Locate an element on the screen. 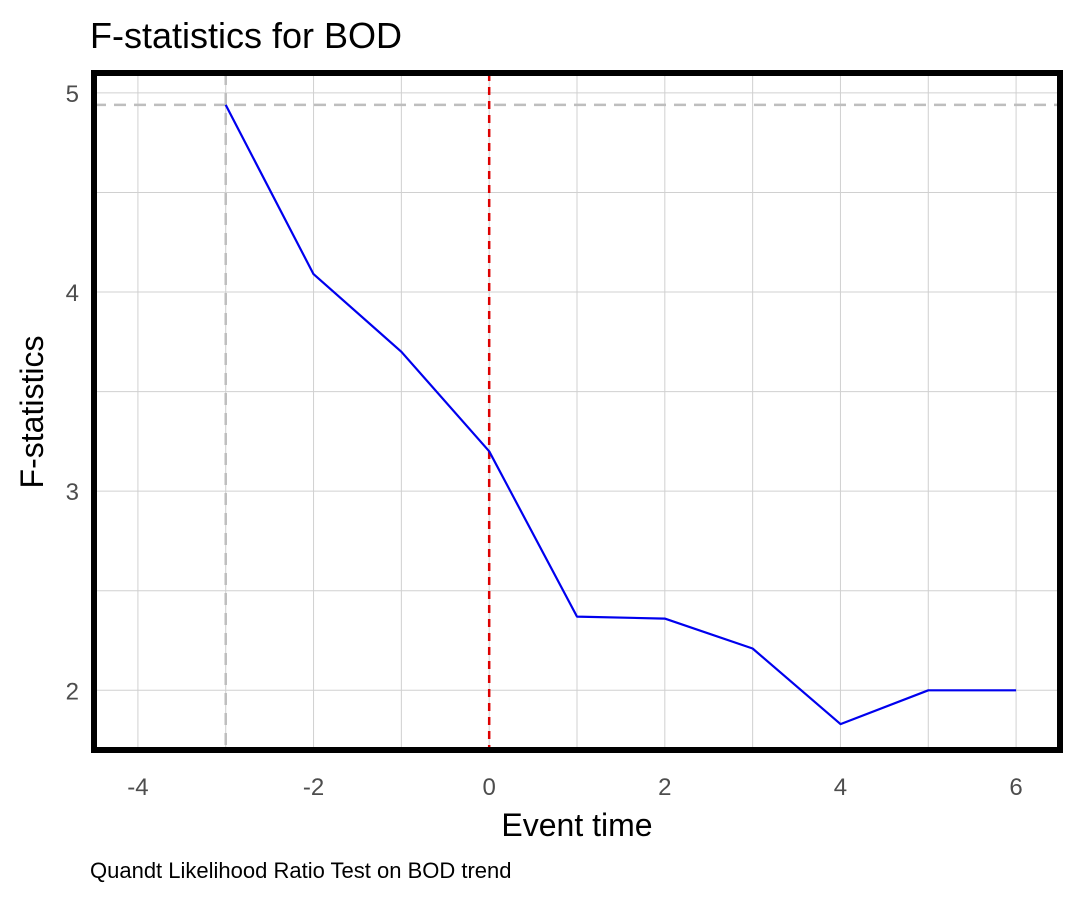  x-tick-label: 0 is located at coordinates (489, 787).